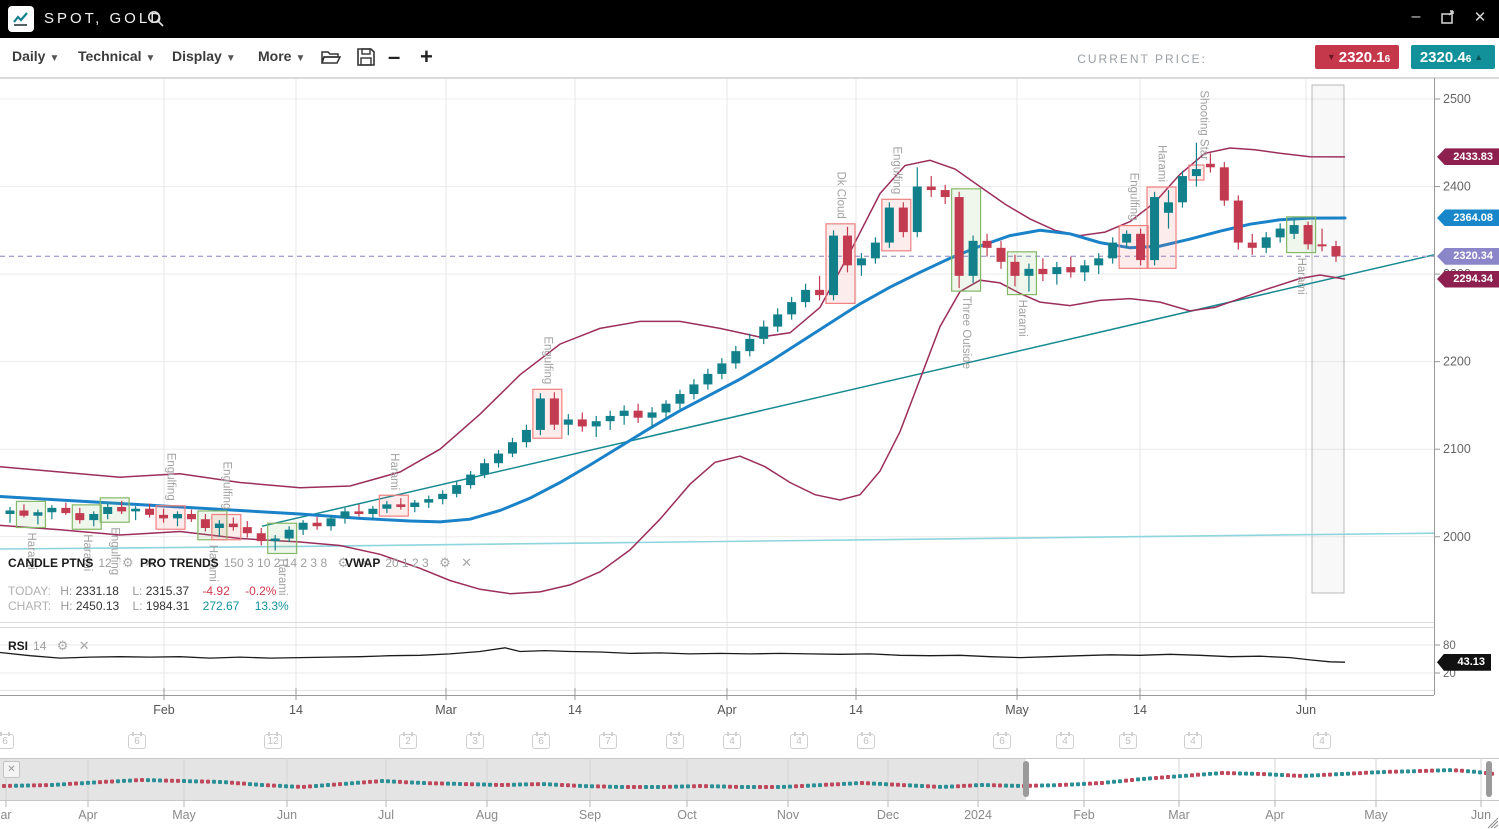 Image resolution: width=1499 pixels, height=829 pixels. Describe the element at coordinates (36, 56) in the screenshot. I see `menu-daily: Daily ▼` at that location.